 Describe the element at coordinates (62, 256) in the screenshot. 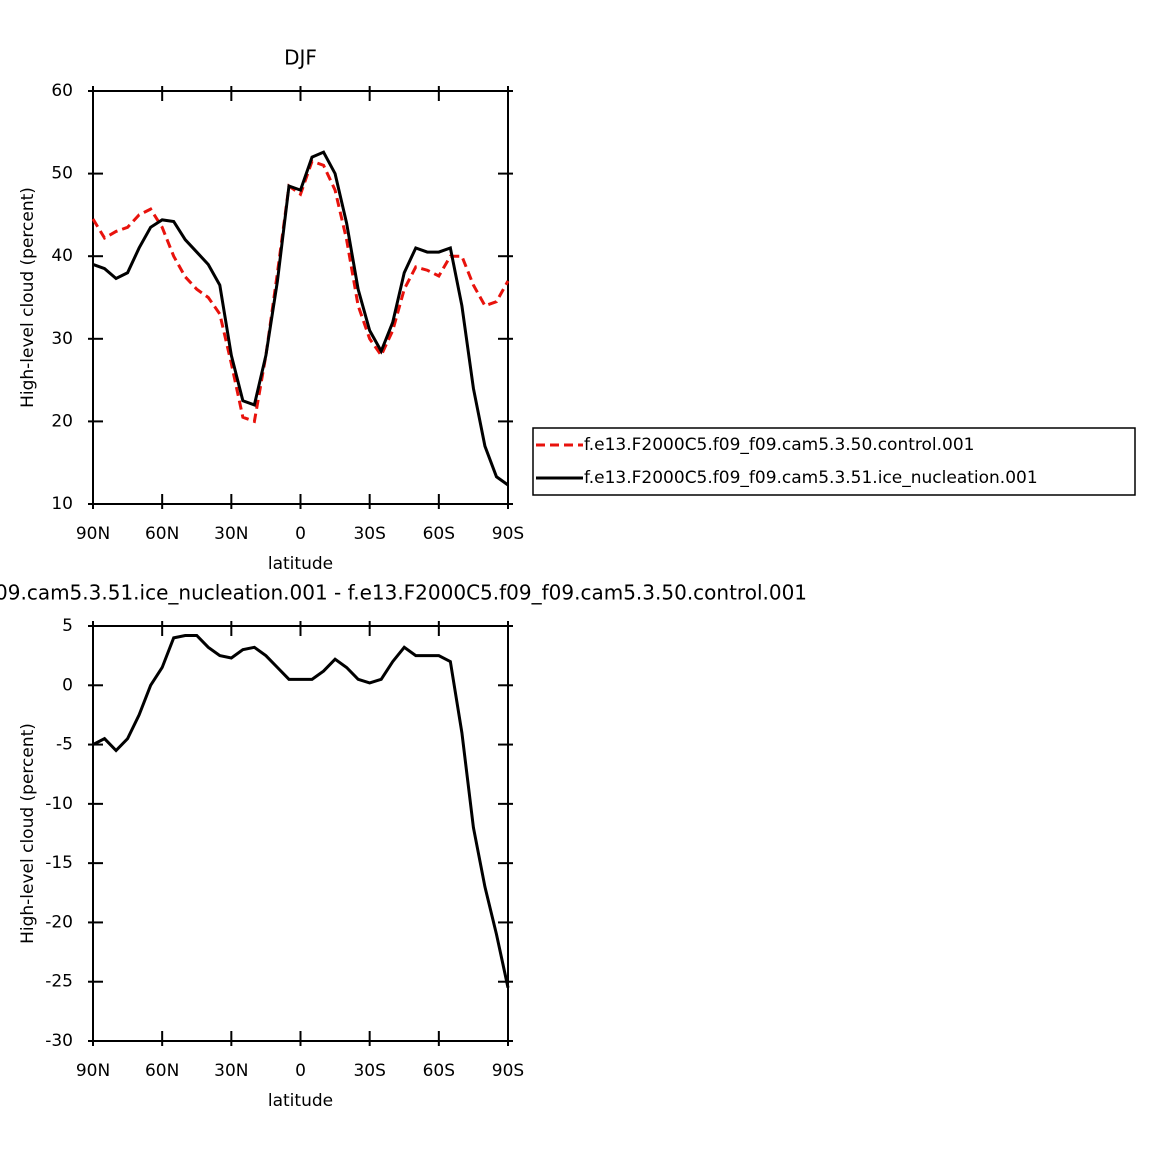

I see `y-tick-label: 40` at that location.